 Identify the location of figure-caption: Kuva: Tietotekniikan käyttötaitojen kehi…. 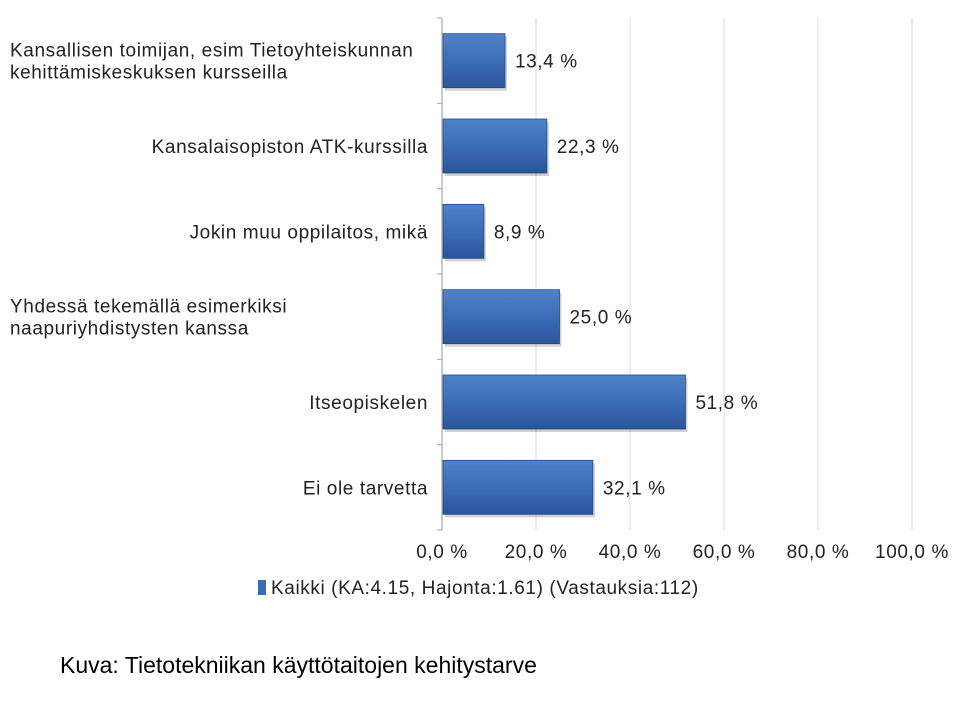
(298, 665).